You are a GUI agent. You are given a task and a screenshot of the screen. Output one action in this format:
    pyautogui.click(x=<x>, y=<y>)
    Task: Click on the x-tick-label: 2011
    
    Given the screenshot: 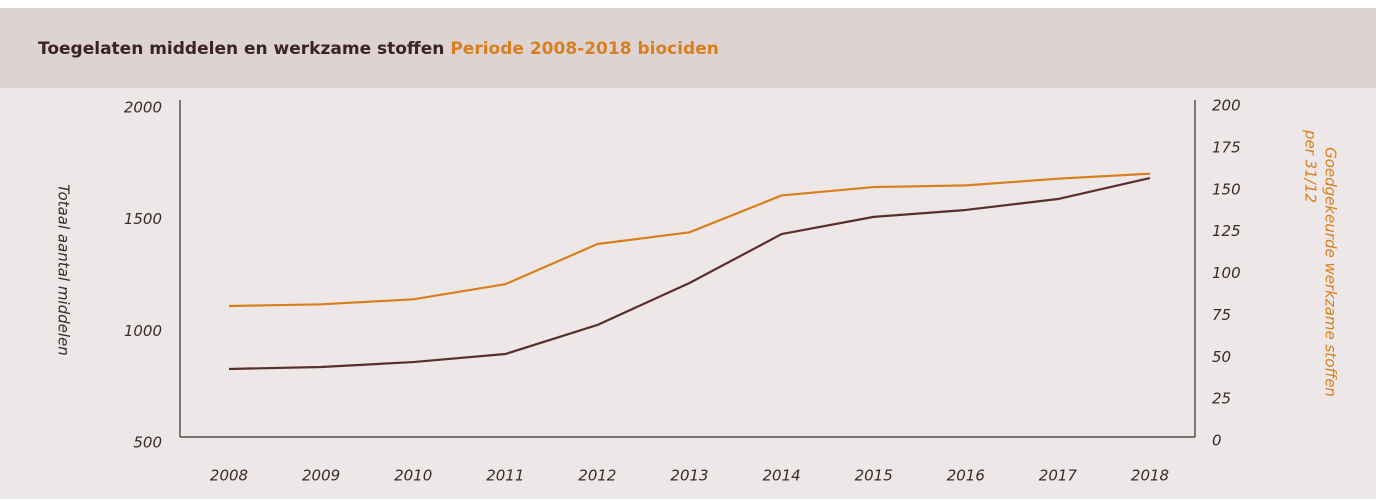 What is the action you would take?
    pyautogui.click(x=505, y=476)
    